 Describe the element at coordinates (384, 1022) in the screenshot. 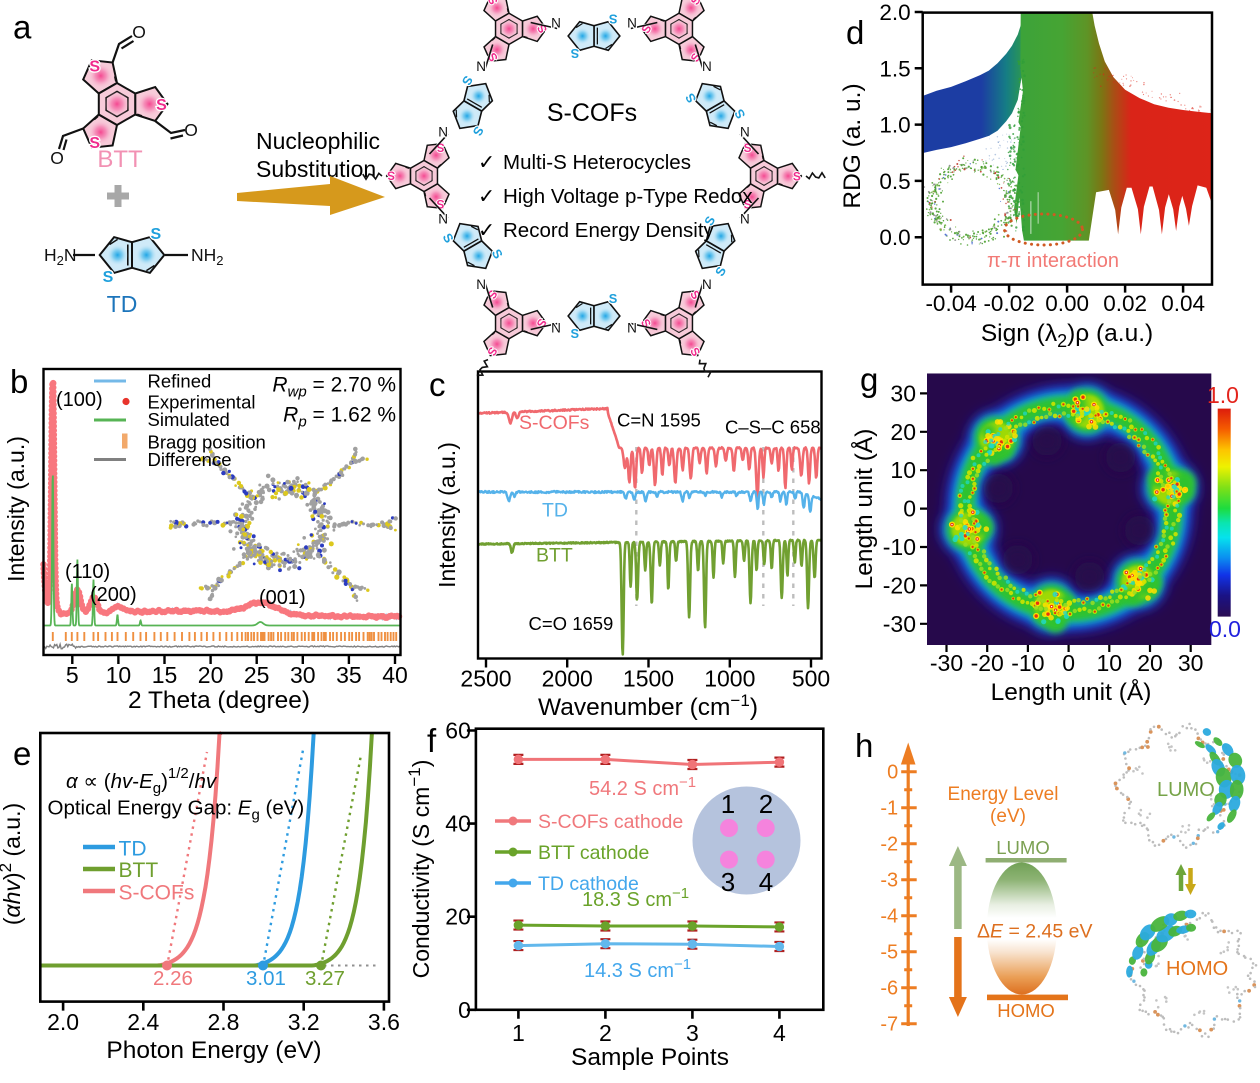

I see `svg-text: 3.6` at that location.